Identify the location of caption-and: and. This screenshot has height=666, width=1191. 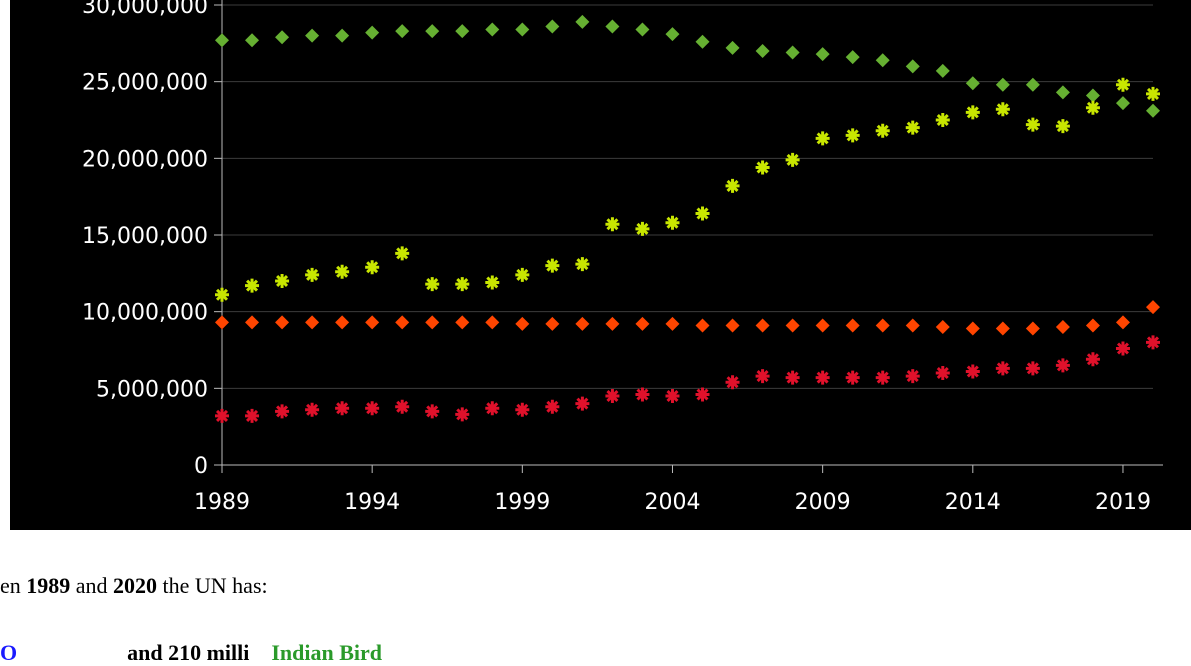
(92, 585).